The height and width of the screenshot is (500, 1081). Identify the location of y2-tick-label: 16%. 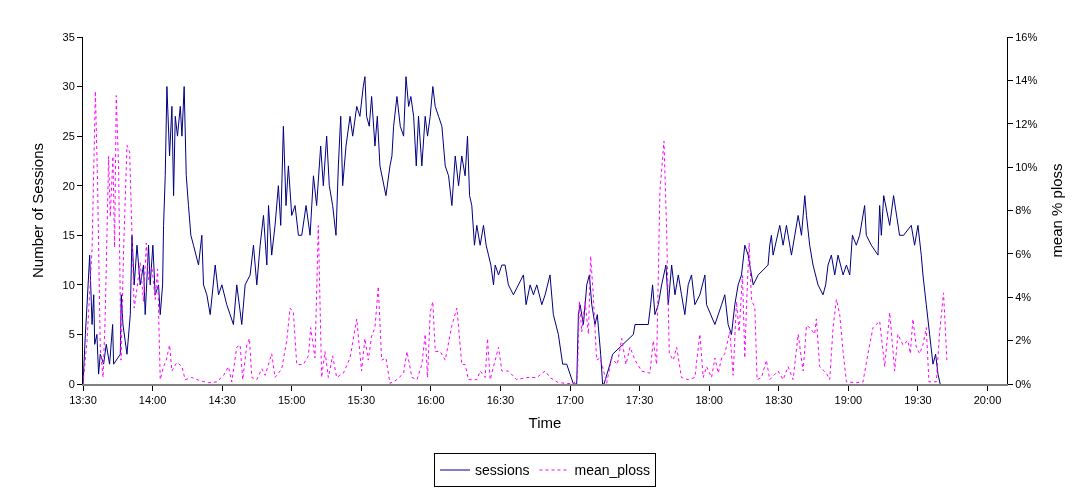
(1026, 36).